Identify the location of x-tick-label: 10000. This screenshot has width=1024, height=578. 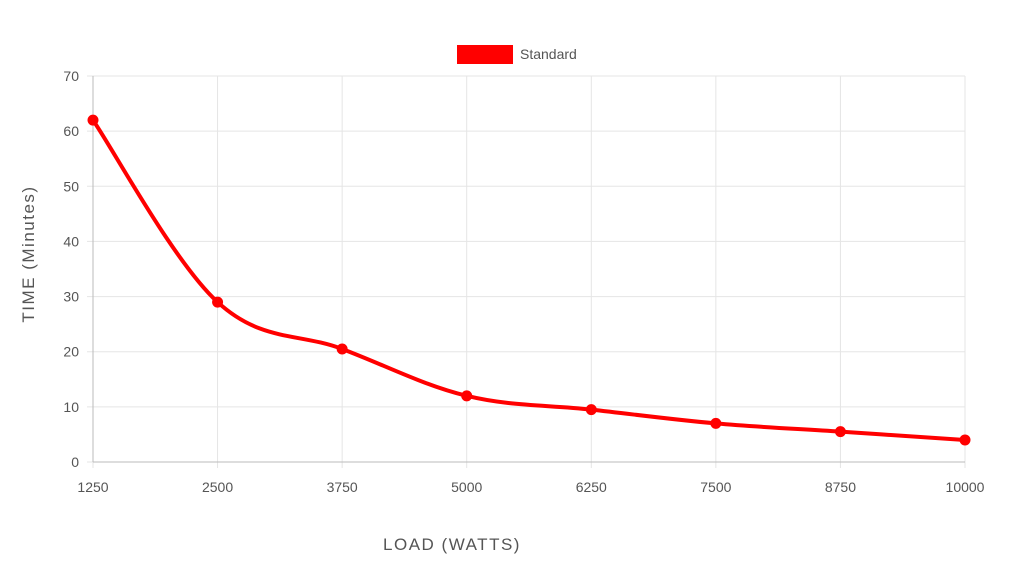
(965, 487).